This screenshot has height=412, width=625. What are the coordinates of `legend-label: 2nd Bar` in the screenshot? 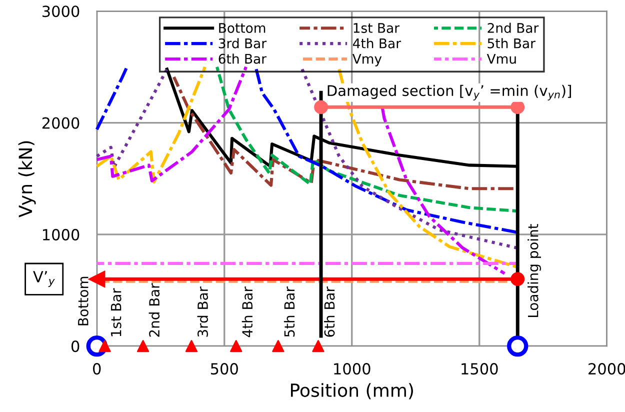 It's located at (513, 27).